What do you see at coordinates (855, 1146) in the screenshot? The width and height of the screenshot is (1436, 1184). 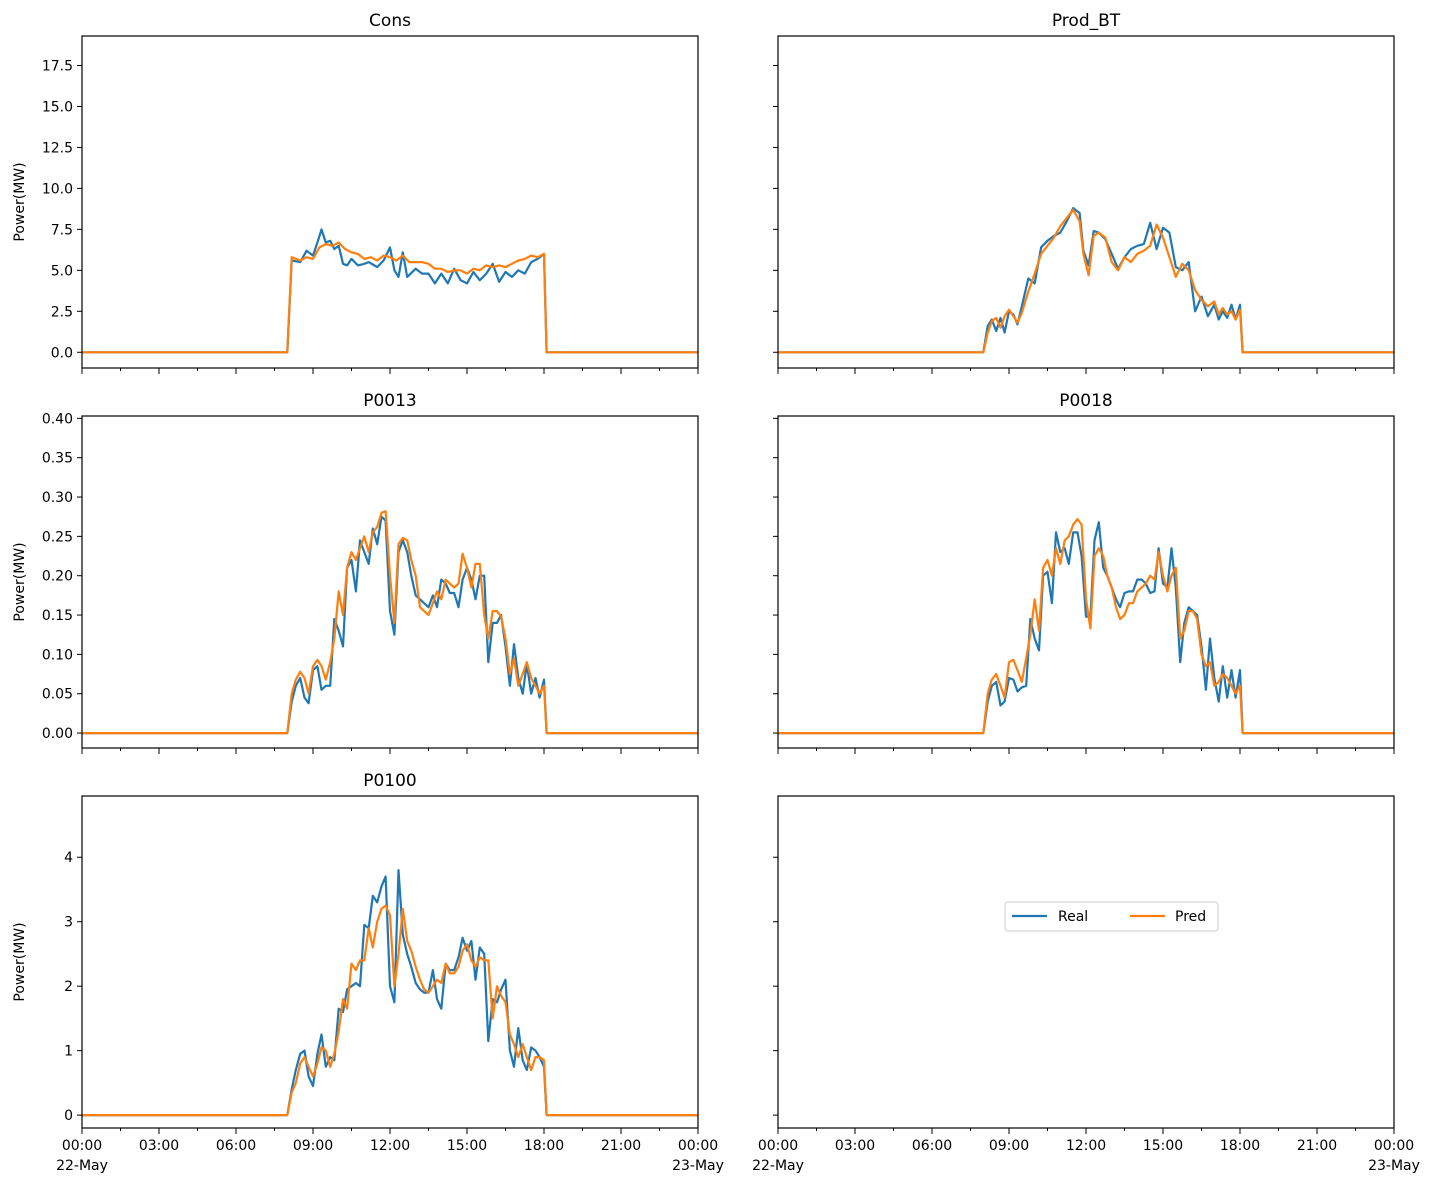 I see `x-tick-label-right: 03:00` at bounding box center [855, 1146].